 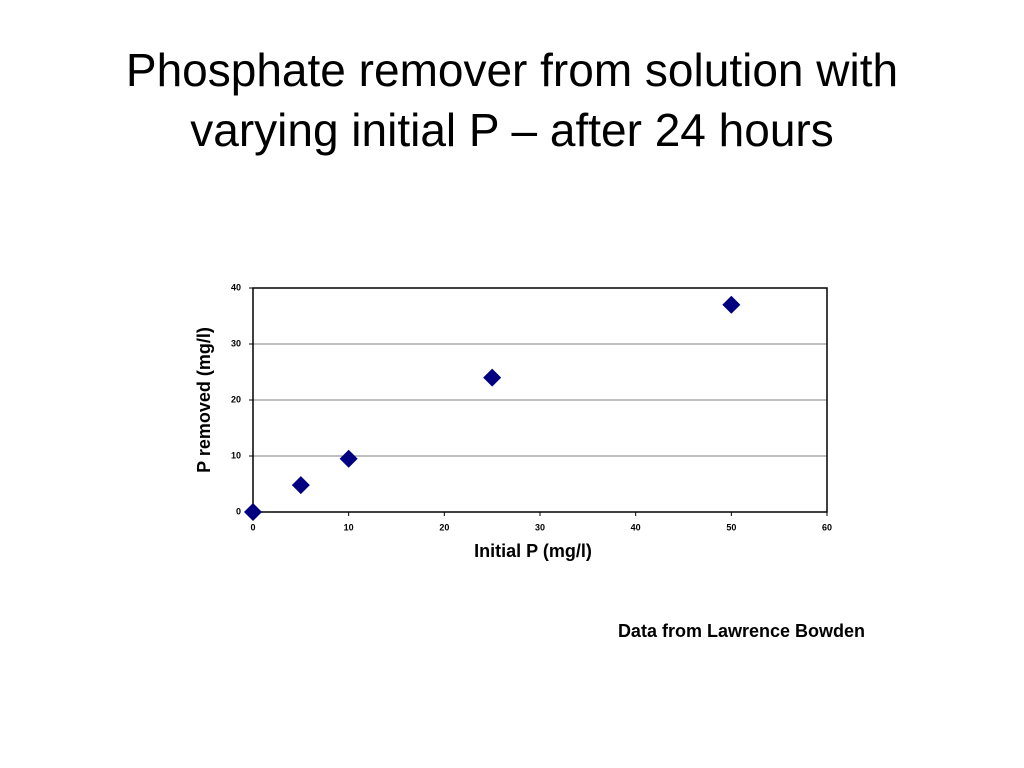 What do you see at coordinates (444, 527) in the screenshot?
I see `x-tick-label: 20` at bounding box center [444, 527].